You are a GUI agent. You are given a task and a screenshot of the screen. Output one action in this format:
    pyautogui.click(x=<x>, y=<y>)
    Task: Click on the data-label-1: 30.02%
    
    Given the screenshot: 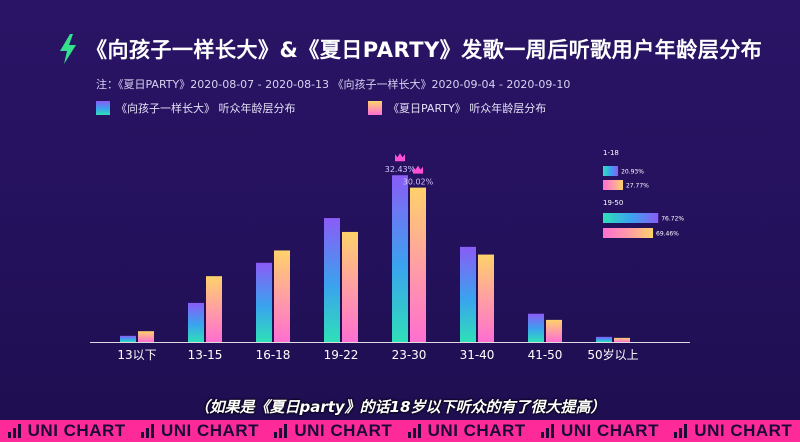 What is the action you would take?
    pyautogui.click(x=418, y=182)
    